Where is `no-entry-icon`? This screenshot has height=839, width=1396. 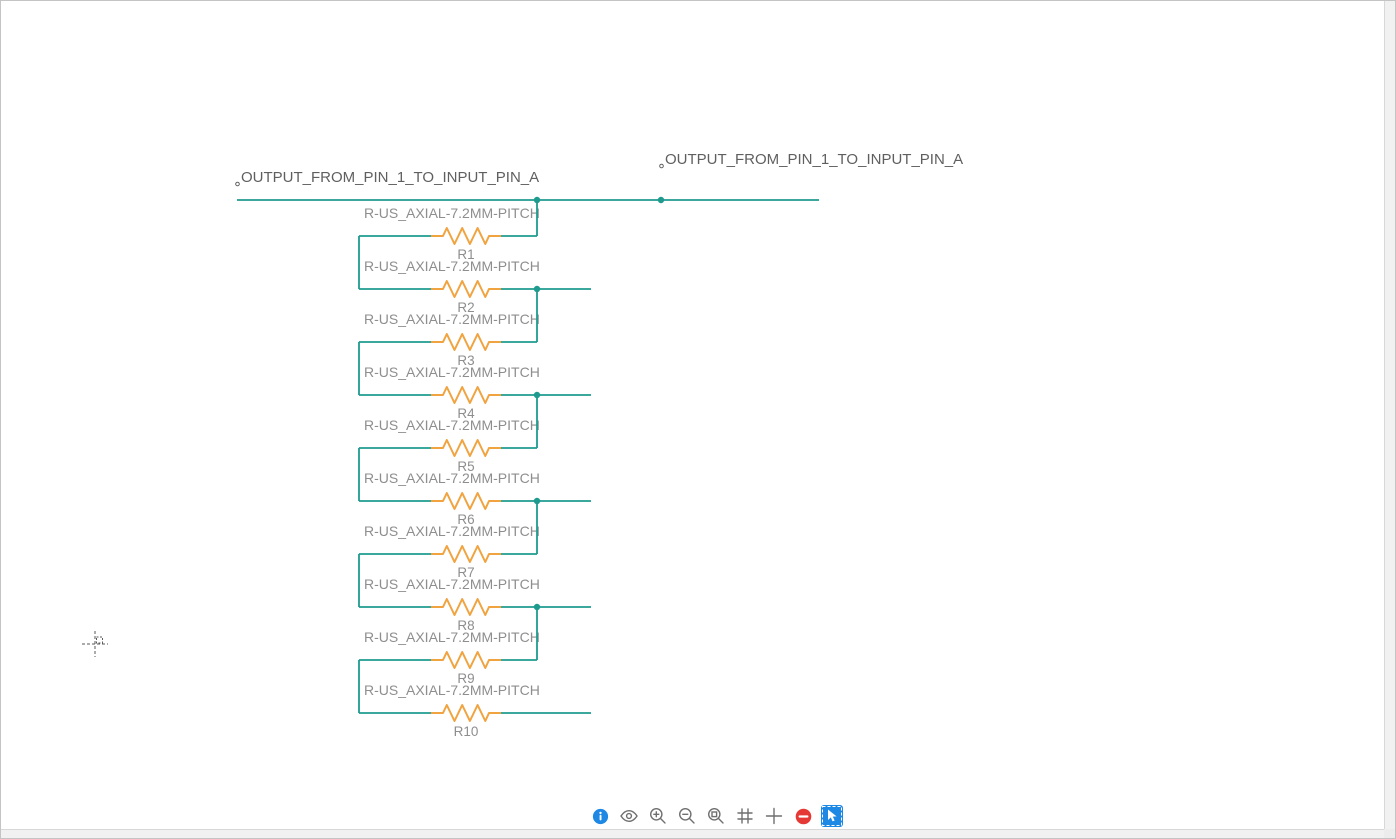
no-entry-icon is located at coordinates (803, 816).